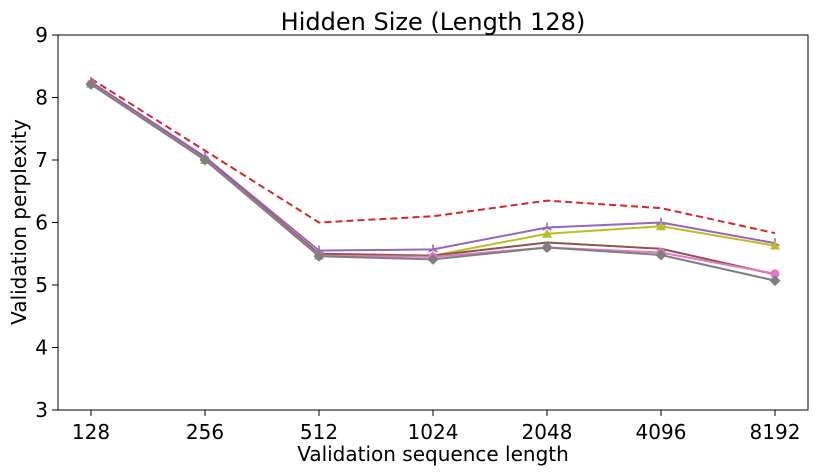 The width and height of the screenshot is (819, 474). Describe the element at coordinates (41, 410) in the screenshot. I see `y-tick-label: 3` at that location.